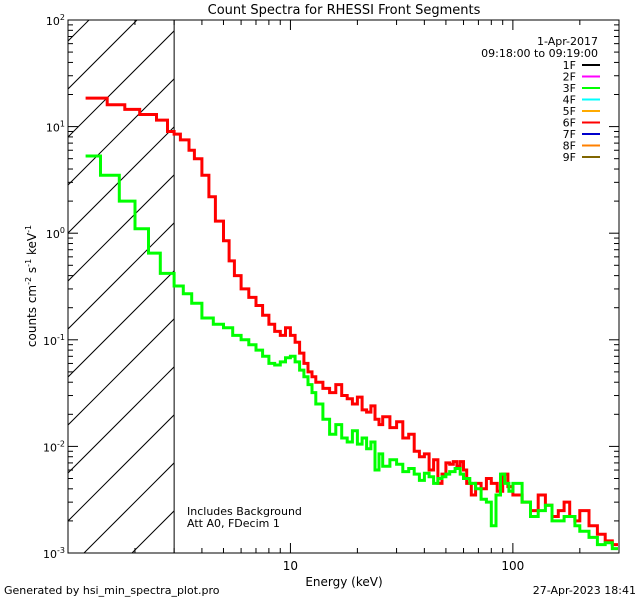  What do you see at coordinates (569, 88) in the screenshot?
I see `legend-label-3F: 3F` at bounding box center [569, 88].